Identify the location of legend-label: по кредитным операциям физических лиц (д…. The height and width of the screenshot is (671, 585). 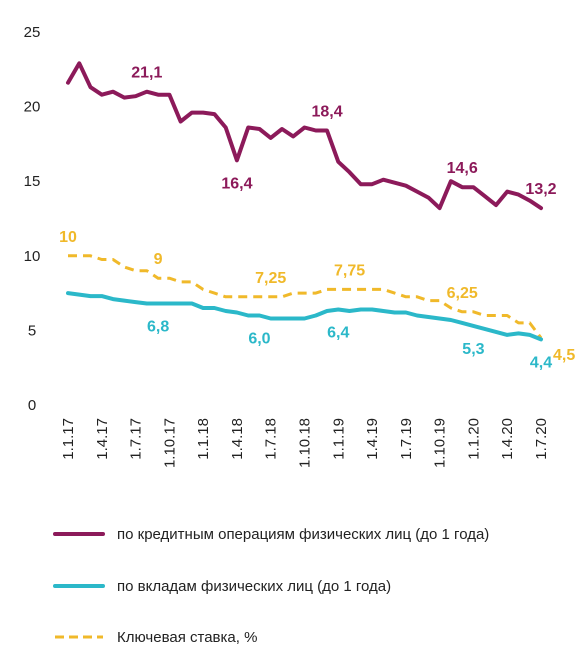
(303, 534).